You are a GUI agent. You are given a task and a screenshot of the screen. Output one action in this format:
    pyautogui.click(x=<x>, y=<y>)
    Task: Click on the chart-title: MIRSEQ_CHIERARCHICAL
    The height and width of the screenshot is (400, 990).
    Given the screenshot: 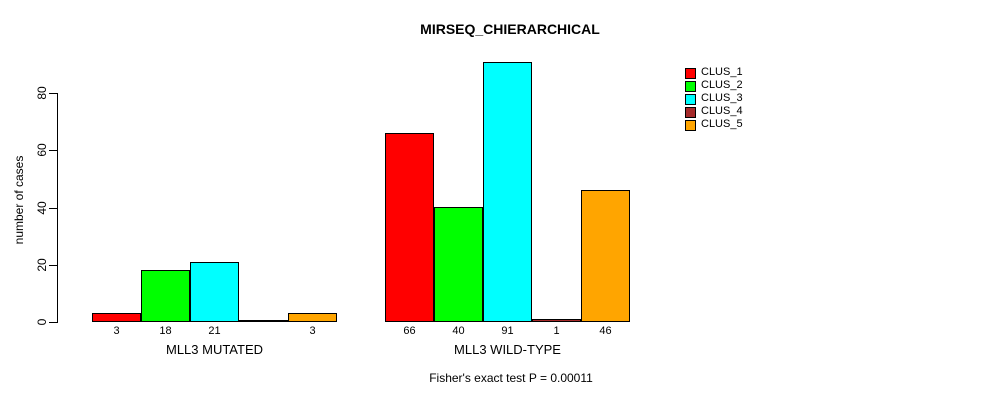 What is the action you would take?
    pyautogui.click(x=510, y=29)
    